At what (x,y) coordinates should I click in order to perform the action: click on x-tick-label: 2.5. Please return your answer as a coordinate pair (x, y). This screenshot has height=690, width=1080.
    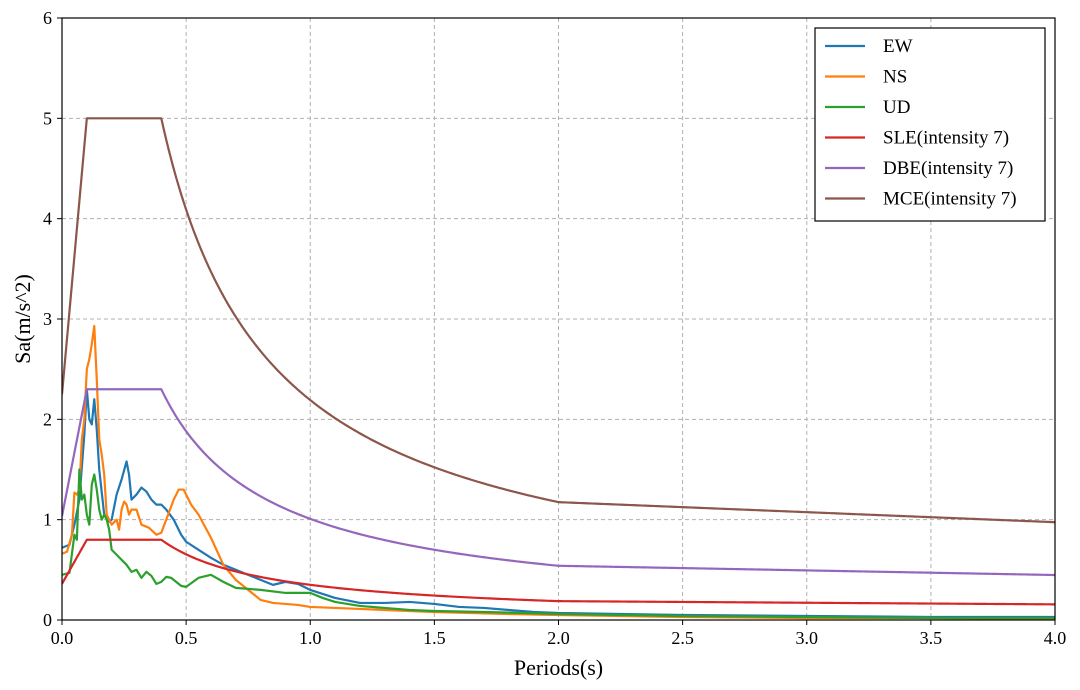
    Looking at the image, I should click on (682, 638).